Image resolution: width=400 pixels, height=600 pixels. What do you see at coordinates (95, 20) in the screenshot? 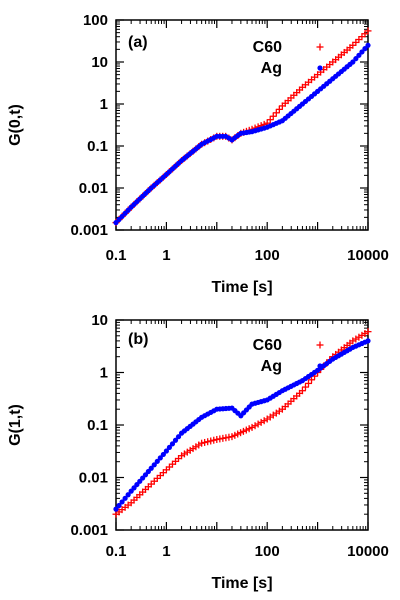
I see `y-tick-label: 100` at bounding box center [95, 20].